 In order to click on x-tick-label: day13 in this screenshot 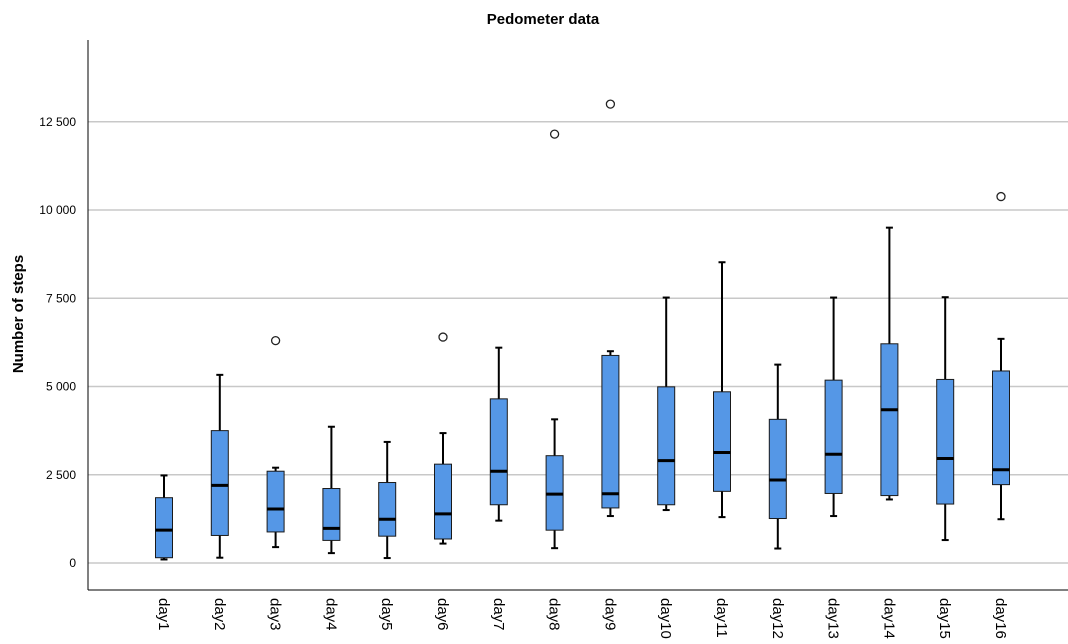, I will do `click(833, 618)`.